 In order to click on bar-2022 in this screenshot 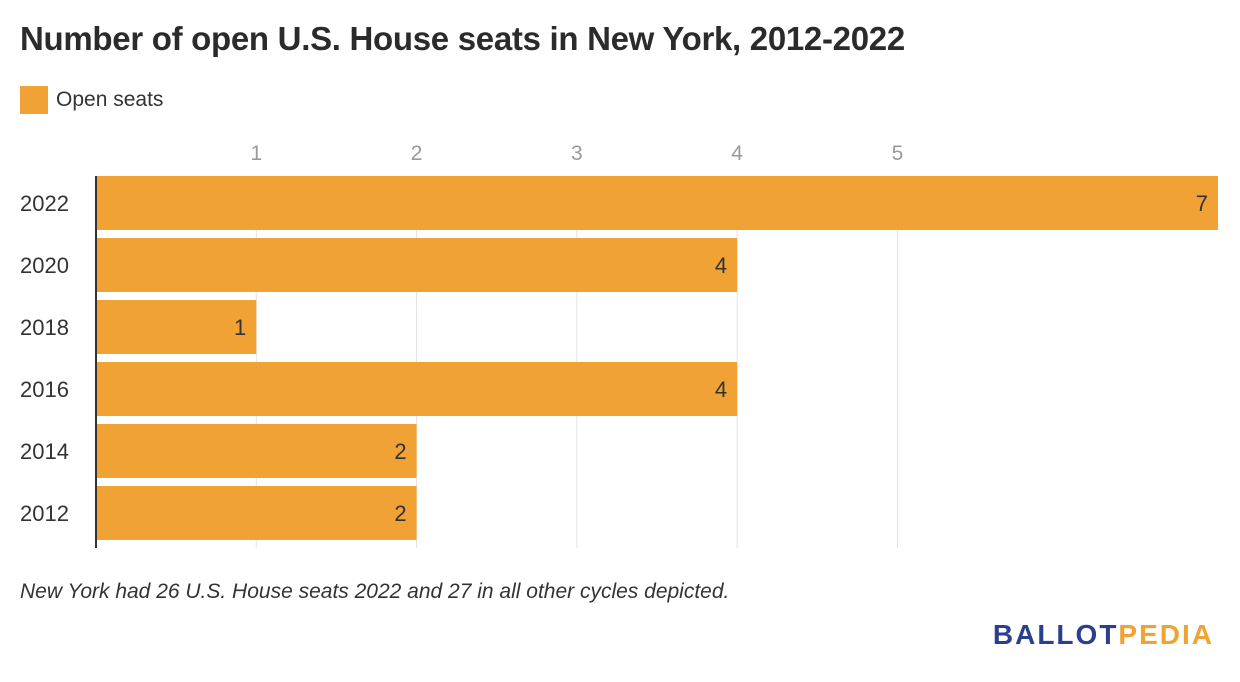, I will do `click(657, 203)`.